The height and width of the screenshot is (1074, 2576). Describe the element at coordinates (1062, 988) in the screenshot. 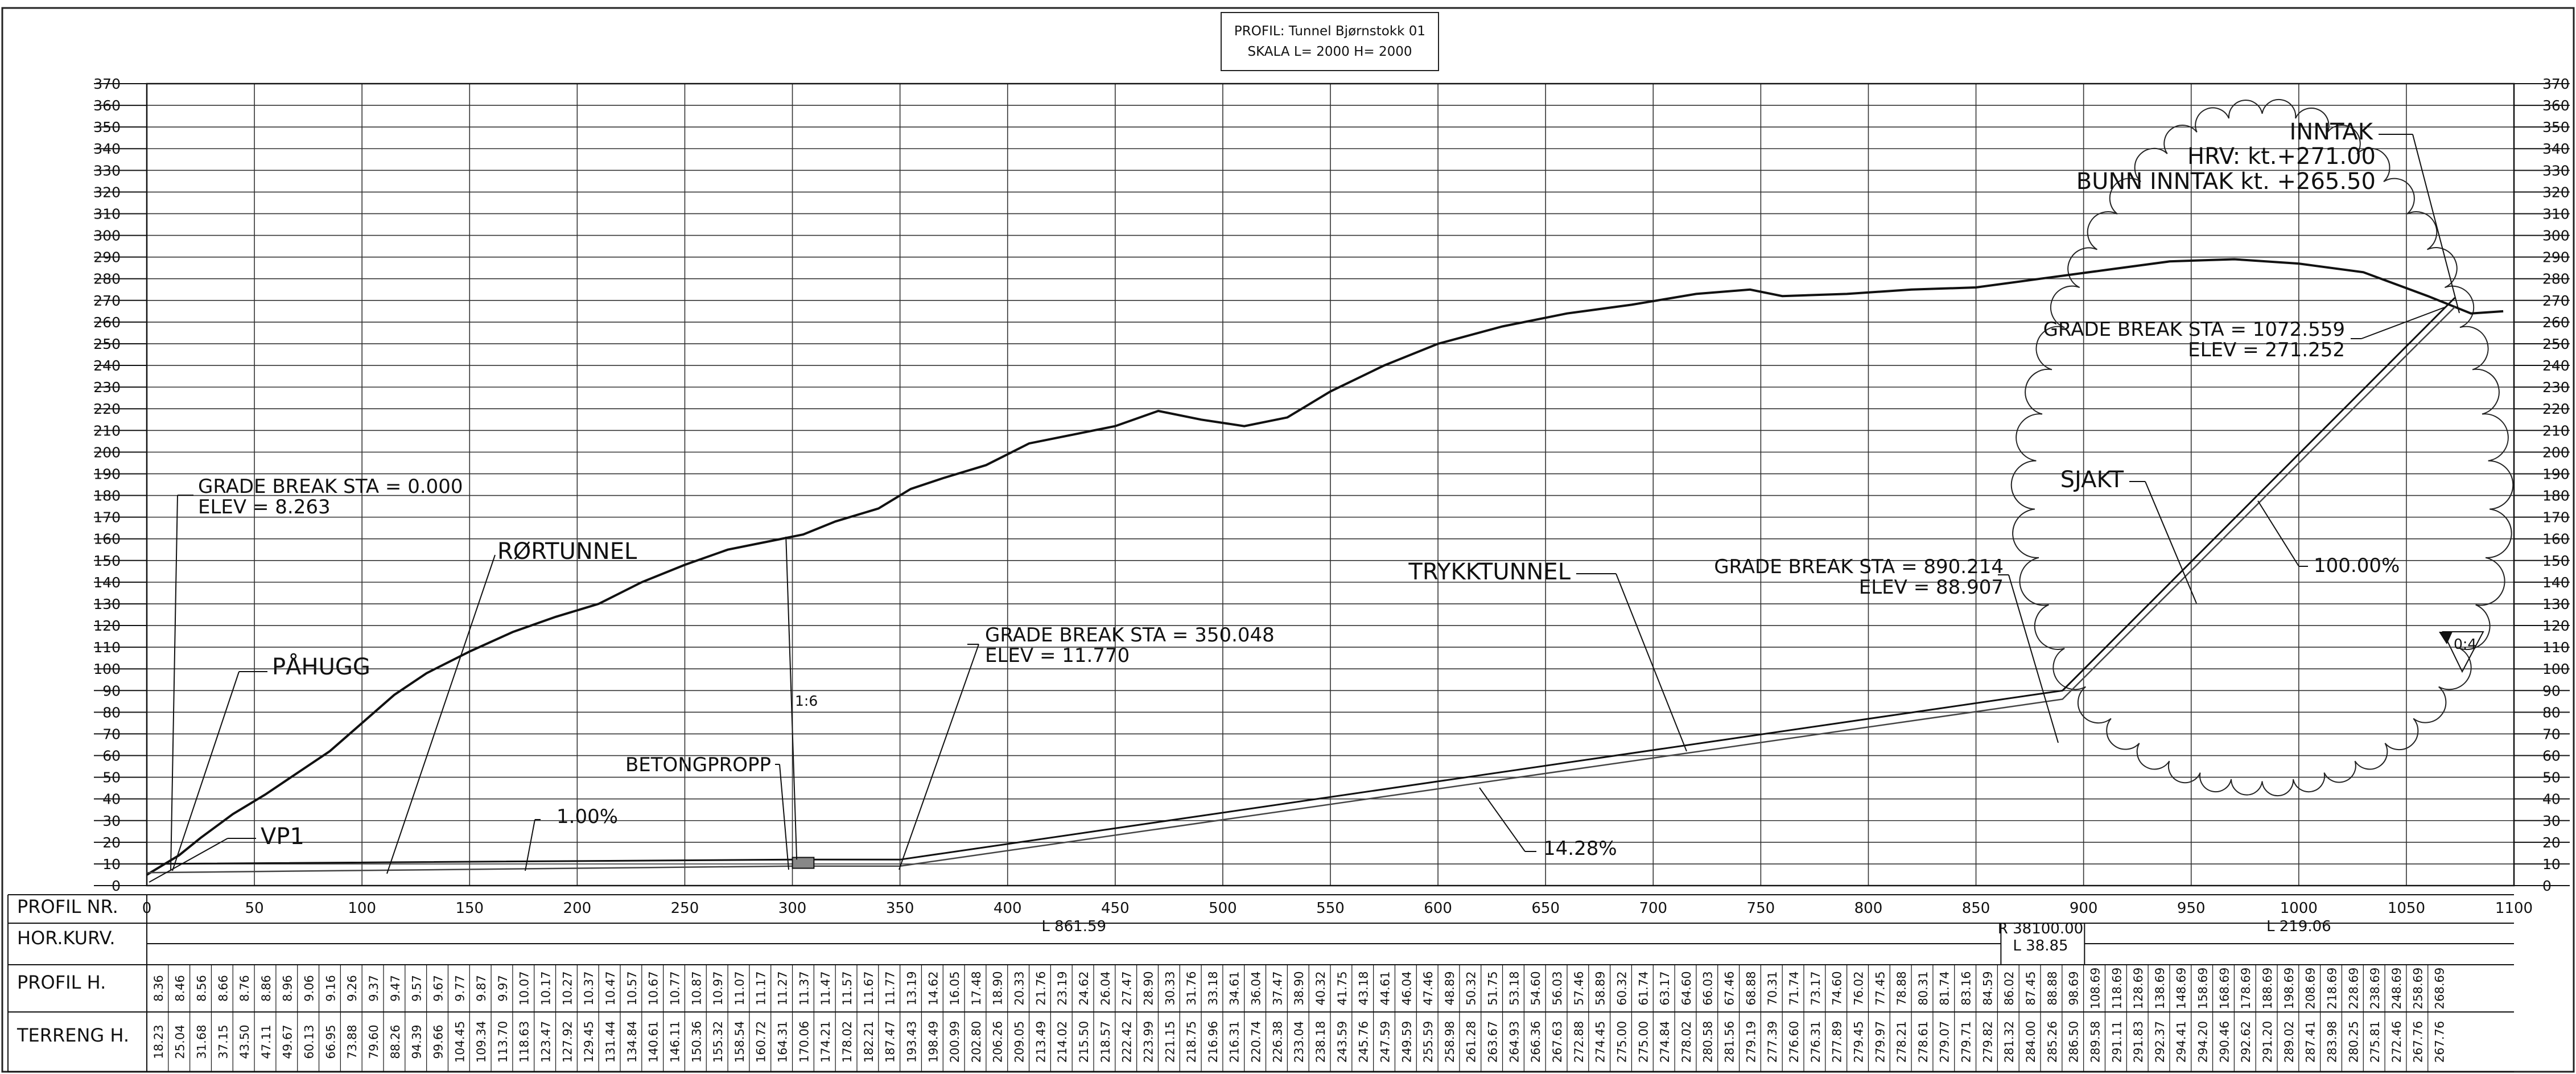

I see `profil-h-value: 23.19` at that location.